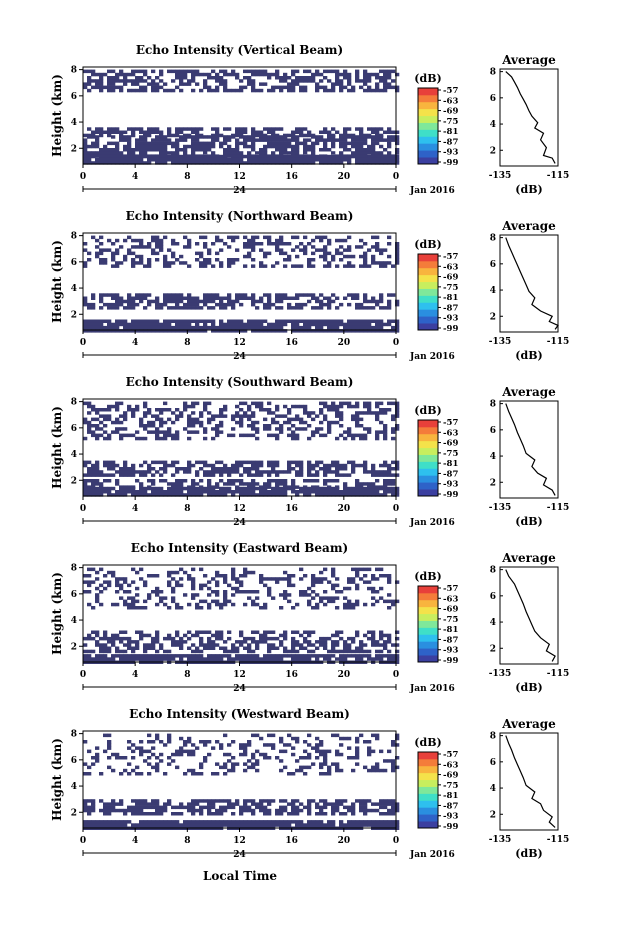 Image resolution: width=618 pixels, height=929 pixels. Describe the element at coordinates (187, 509) in the screenshot. I see `x-tick-label: 8` at that location.